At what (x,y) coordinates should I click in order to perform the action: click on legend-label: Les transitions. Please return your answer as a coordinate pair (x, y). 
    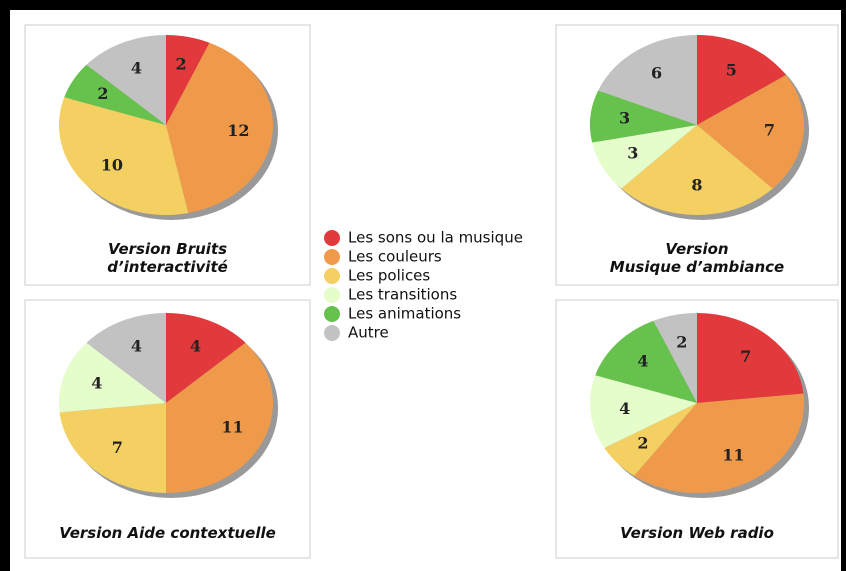
    Looking at the image, I should click on (402, 295).